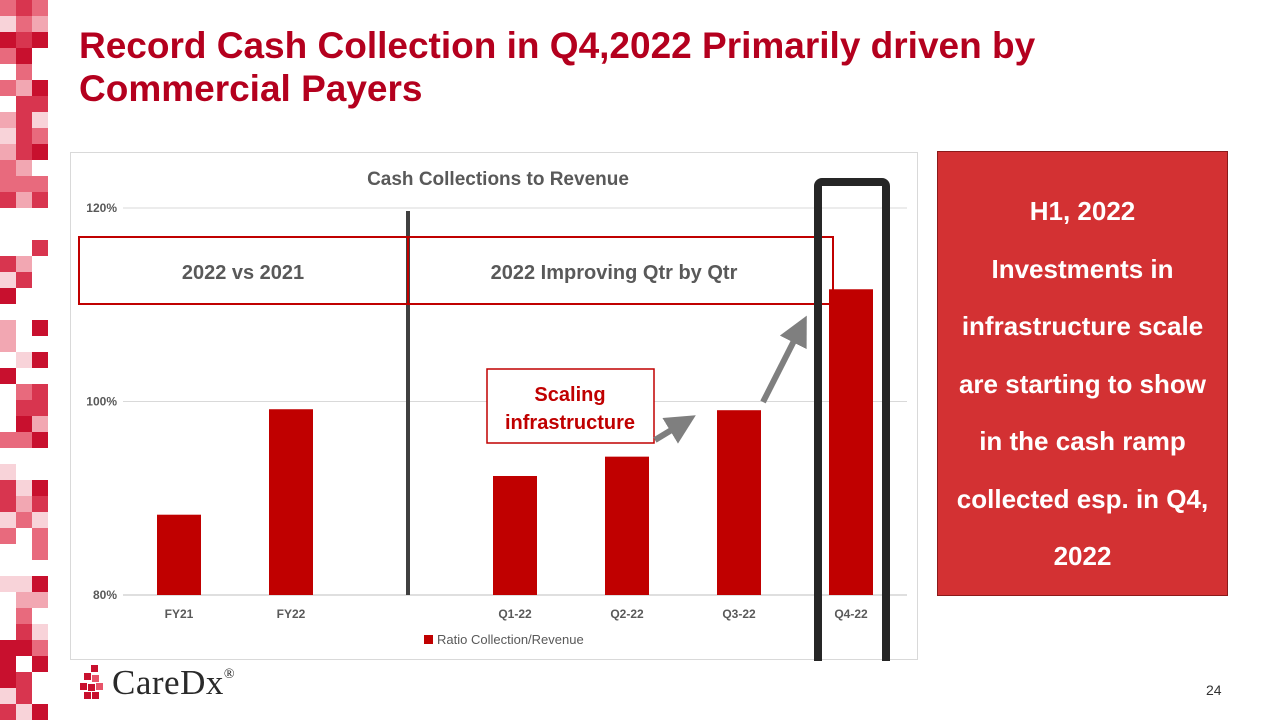  What do you see at coordinates (91, 682) in the screenshot?
I see `caredx-logo-mark` at bounding box center [91, 682].